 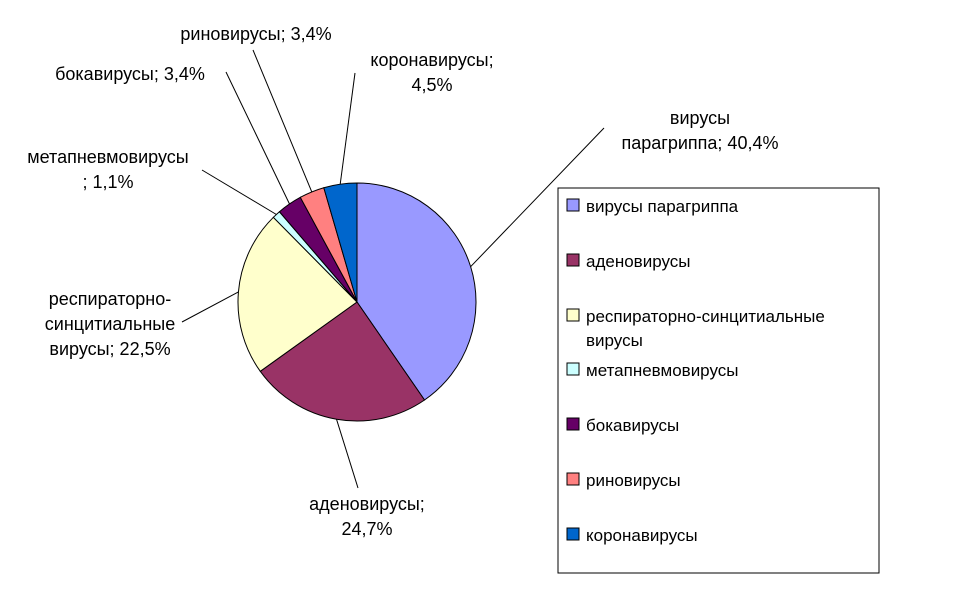 I want to click on data-label-7: коронавирусы; 4,5%, so click(x=431, y=72).